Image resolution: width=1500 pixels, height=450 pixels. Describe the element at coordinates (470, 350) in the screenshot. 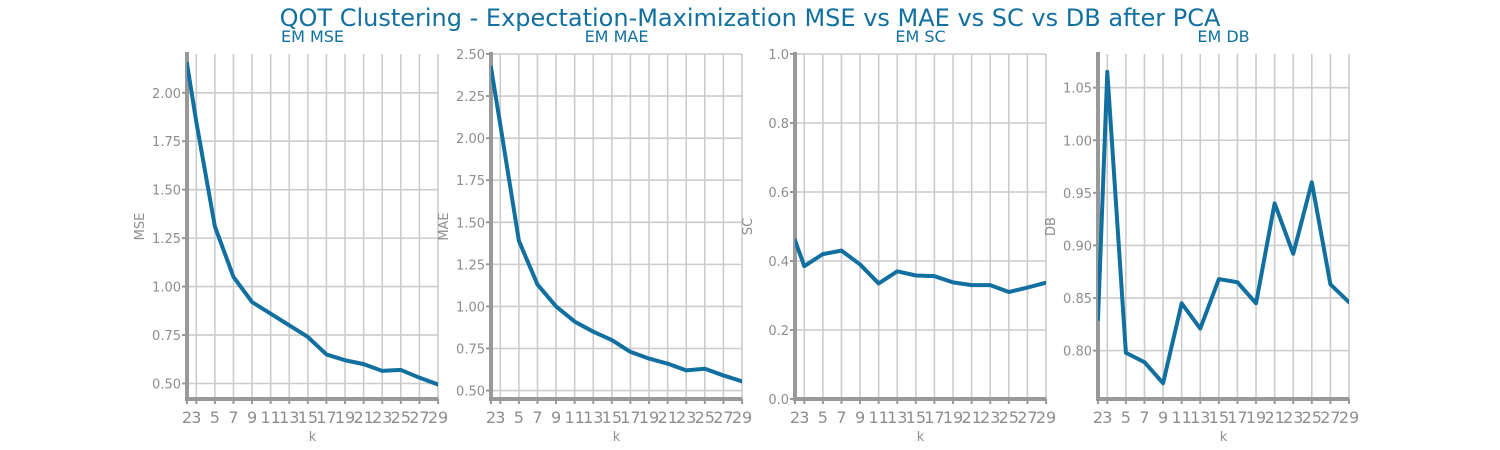

I see `y-tick-label: 0.75` at that location.